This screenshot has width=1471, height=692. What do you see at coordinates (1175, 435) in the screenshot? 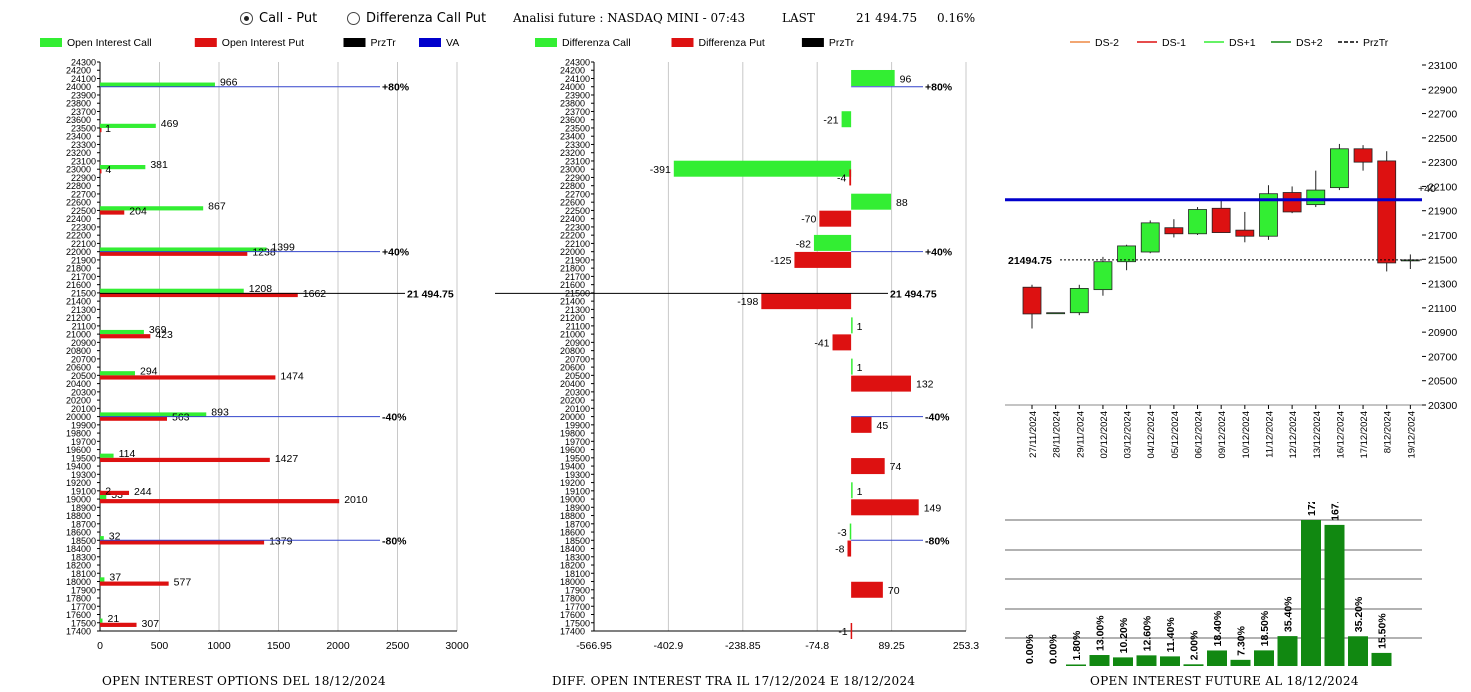
I see `x-tick-label: 05/12/2024` at bounding box center [1175, 435].